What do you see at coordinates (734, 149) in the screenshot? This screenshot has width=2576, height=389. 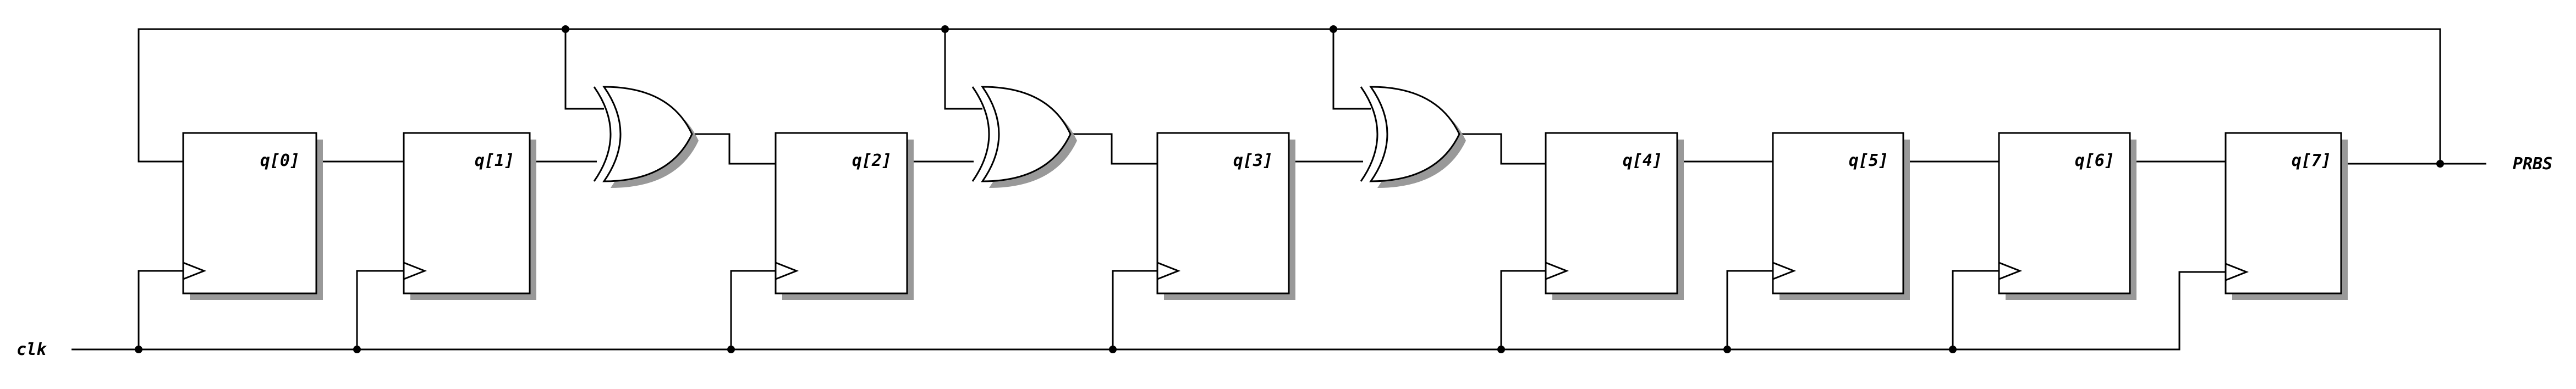 I see `wire-xor0-q2` at bounding box center [734, 149].